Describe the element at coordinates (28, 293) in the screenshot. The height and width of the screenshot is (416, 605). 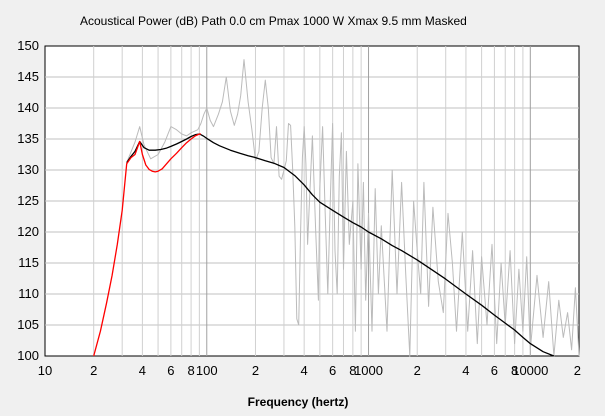
I see `y-tick-label: 110` at that location.